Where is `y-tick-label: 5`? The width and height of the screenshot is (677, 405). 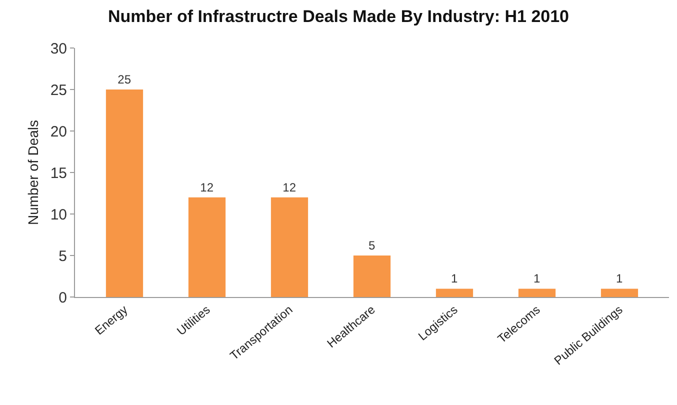 y-tick-label: 5 is located at coordinates (62, 256).